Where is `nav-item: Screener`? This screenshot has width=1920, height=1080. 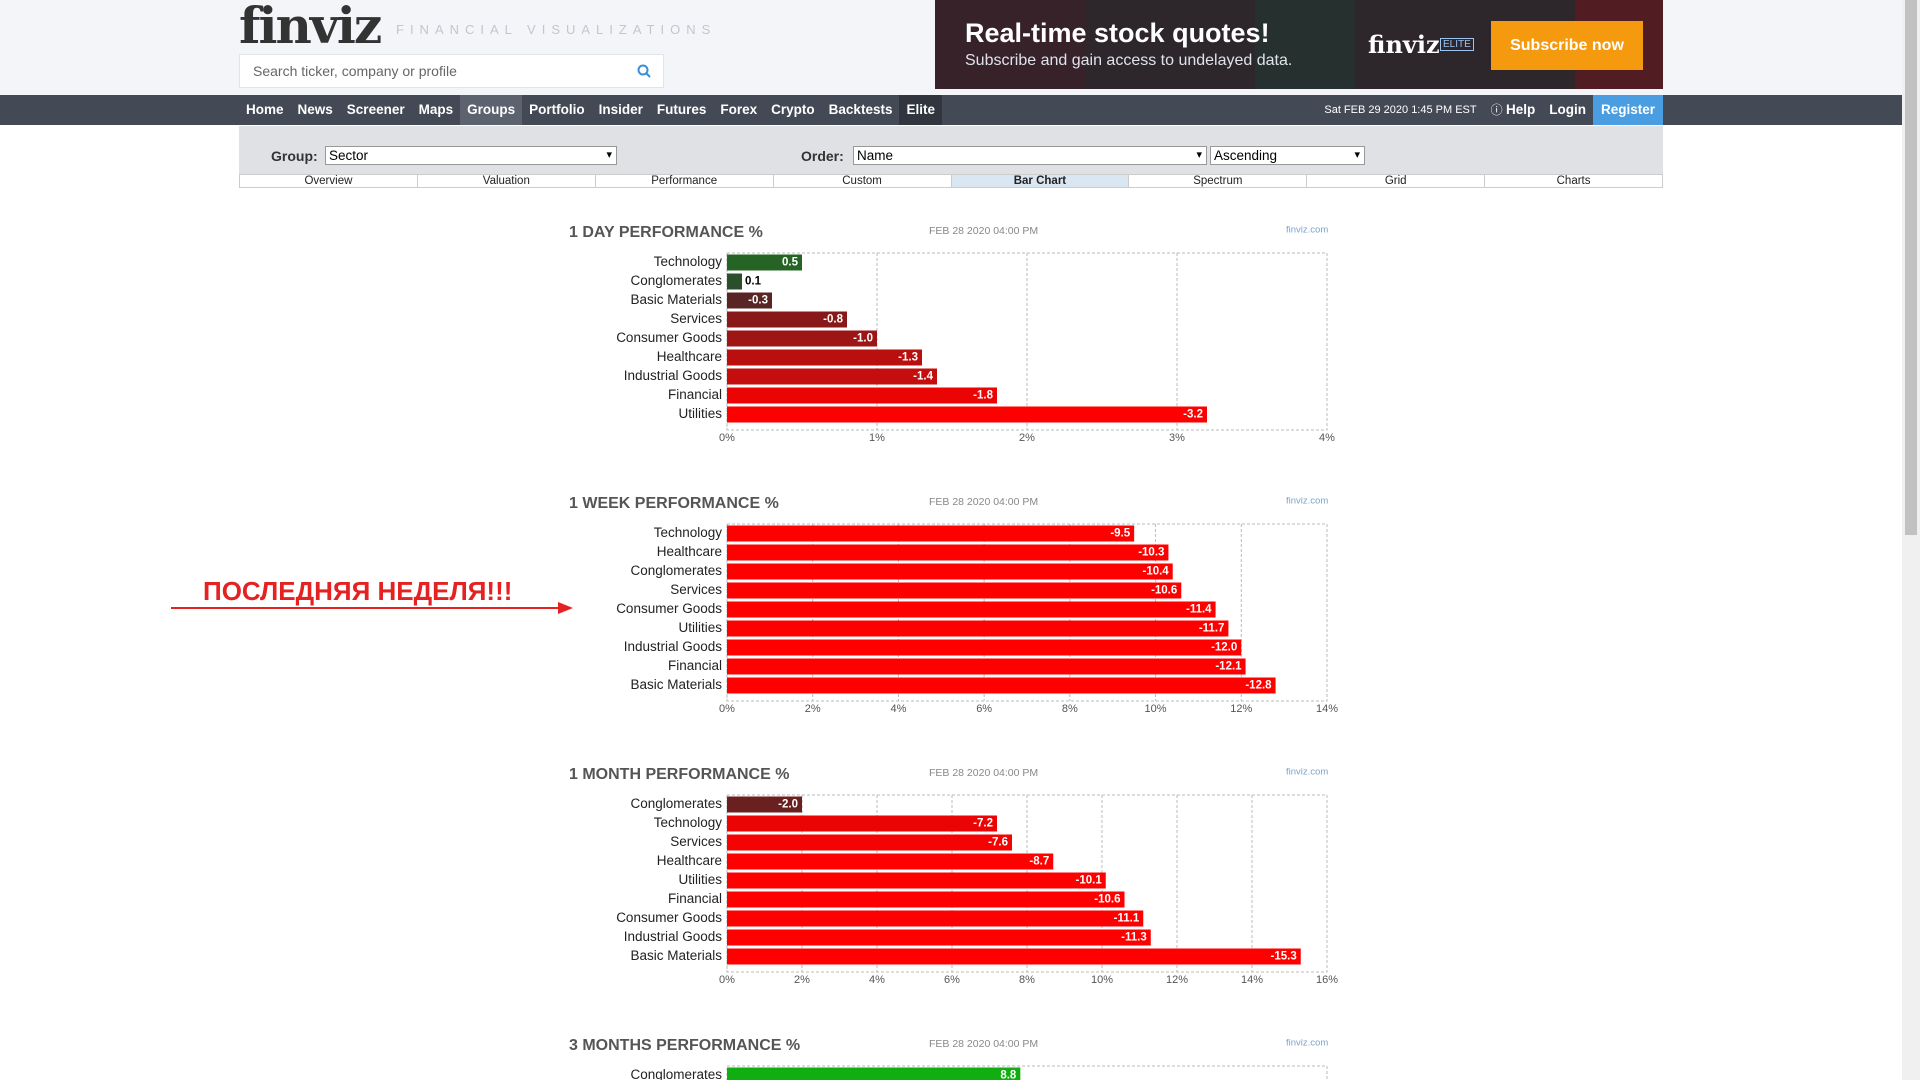 nav-item: Screener is located at coordinates (375, 109).